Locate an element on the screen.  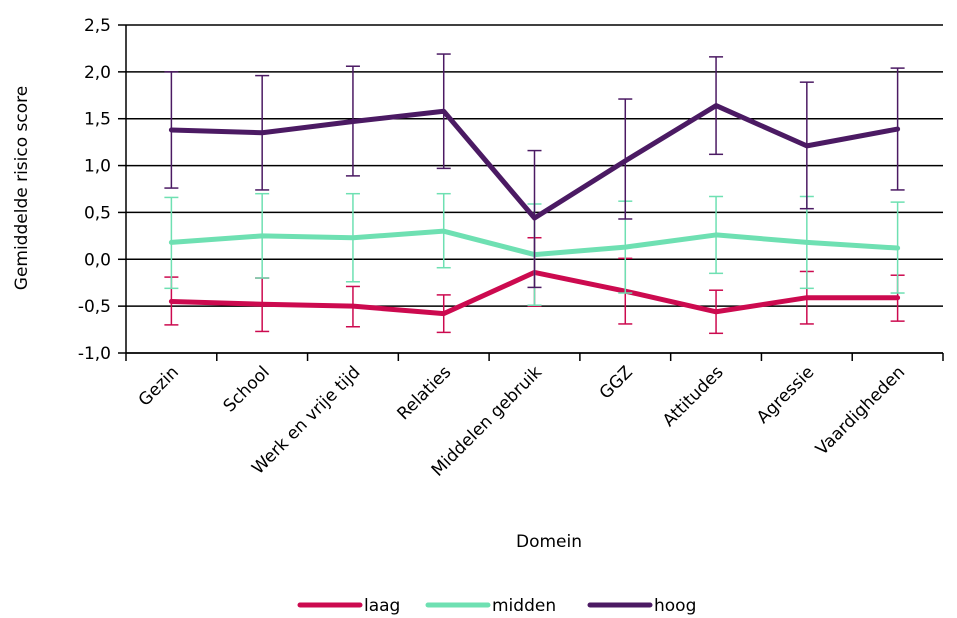
legend: laag midden hoog is located at coordinates (496, 606).